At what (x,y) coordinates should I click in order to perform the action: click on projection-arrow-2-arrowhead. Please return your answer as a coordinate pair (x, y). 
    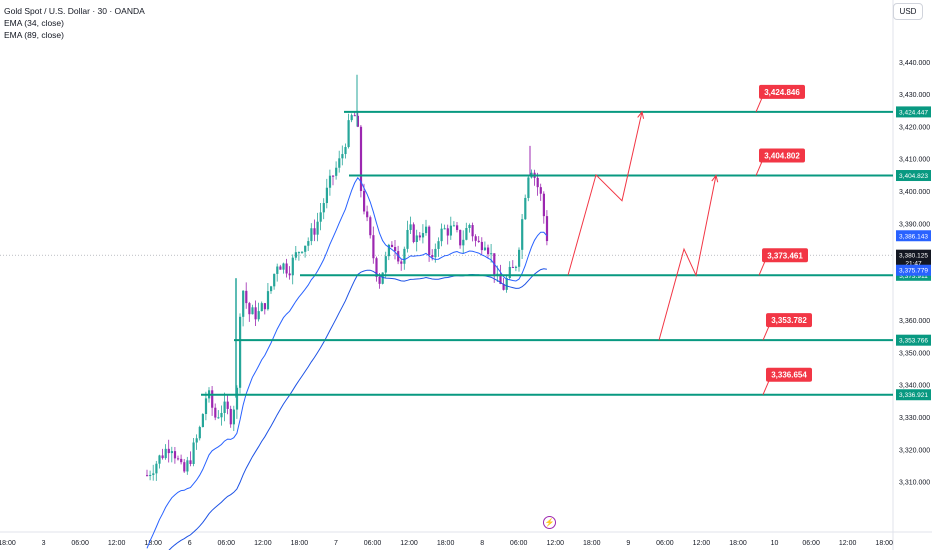
    Looking at the image, I should click on (715, 178).